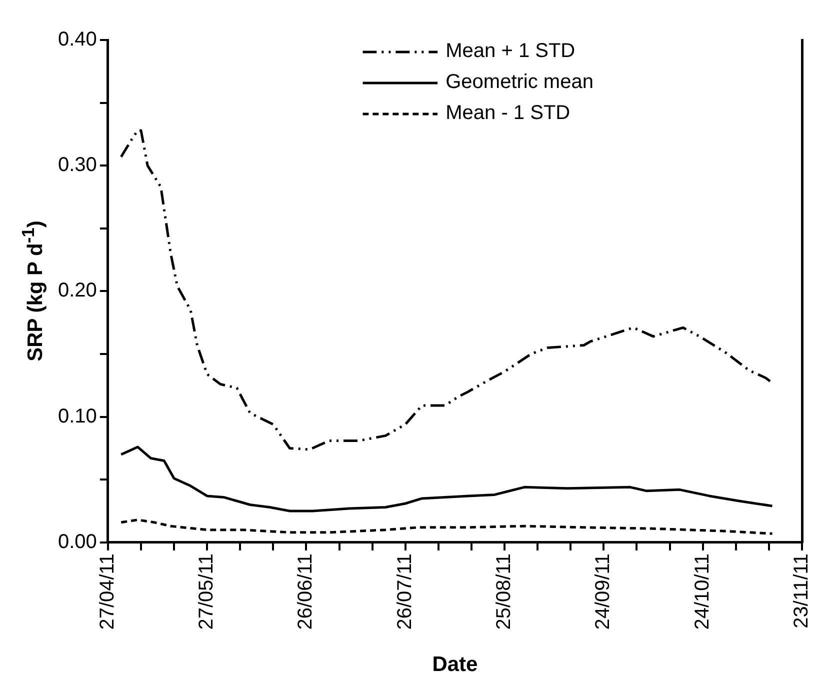 The width and height of the screenshot is (829, 692). What do you see at coordinates (801, 590) in the screenshot?
I see `x-tick-label: 23/11/11` at bounding box center [801, 590].